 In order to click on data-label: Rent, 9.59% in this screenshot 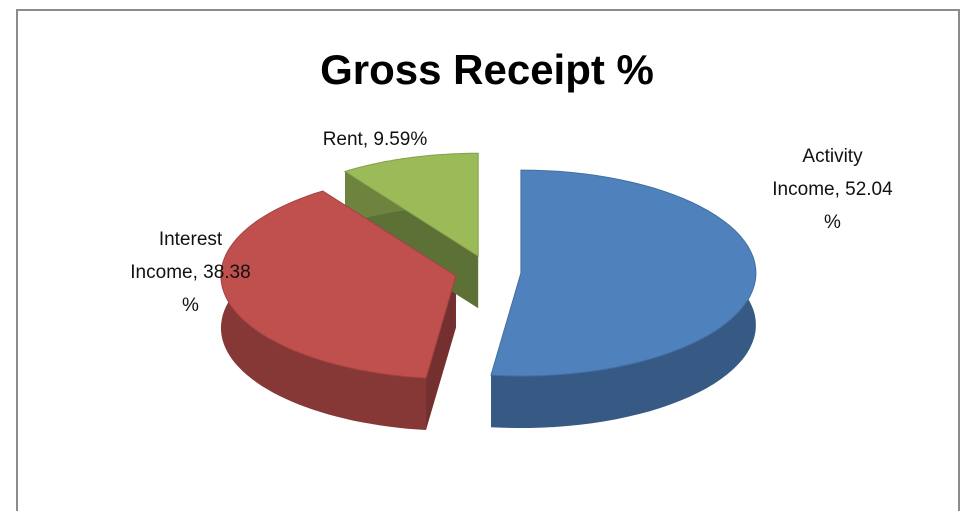, I will do `click(375, 139)`.